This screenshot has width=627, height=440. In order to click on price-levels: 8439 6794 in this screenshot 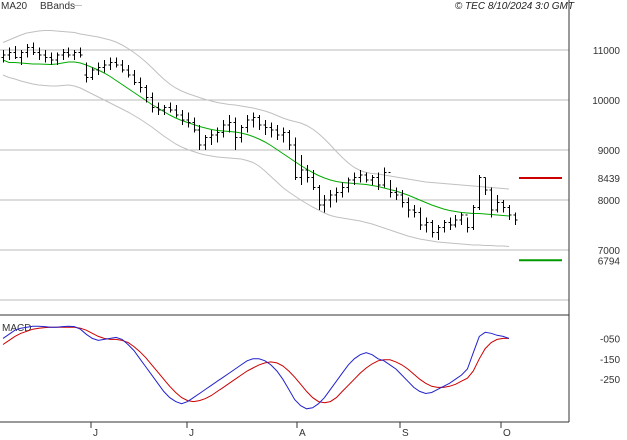, I will do `click(569, 220)`.